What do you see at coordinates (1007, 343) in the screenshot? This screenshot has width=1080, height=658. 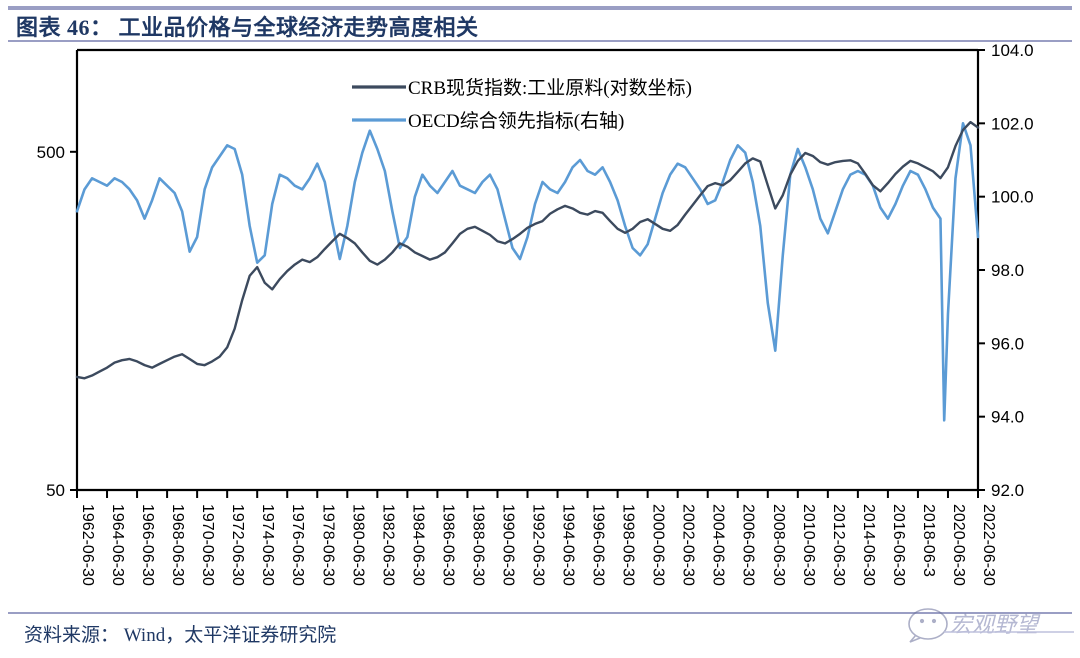 I see `y-right-tick-label: 96.0` at bounding box center [1007, 343].